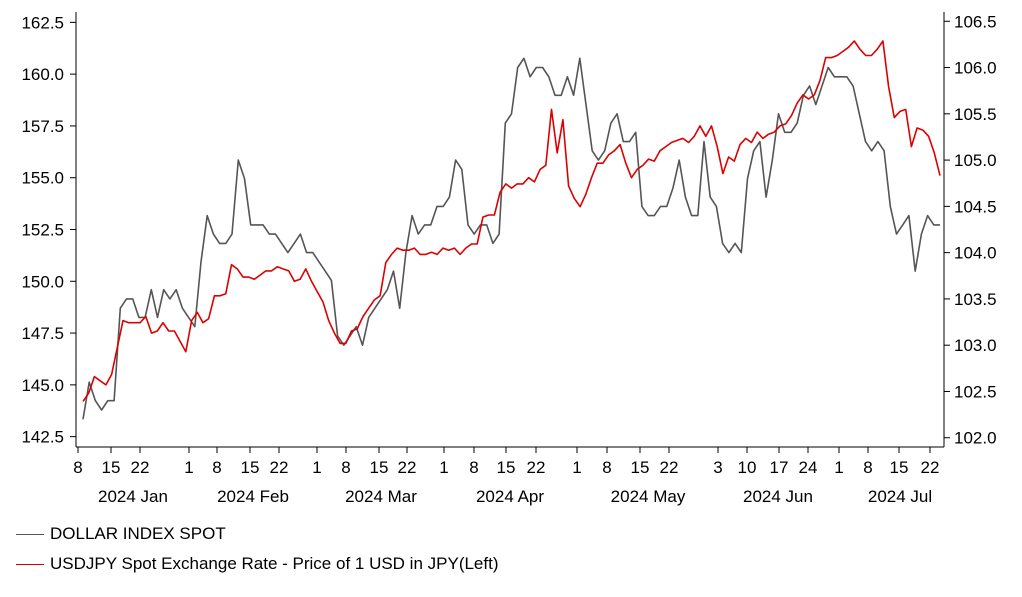 The image size is (1022, 597). What do you see at coordinates (975, 160) in the screenshot?
I see `right-tick-label: 105.0` at bounding box center [975, 160].